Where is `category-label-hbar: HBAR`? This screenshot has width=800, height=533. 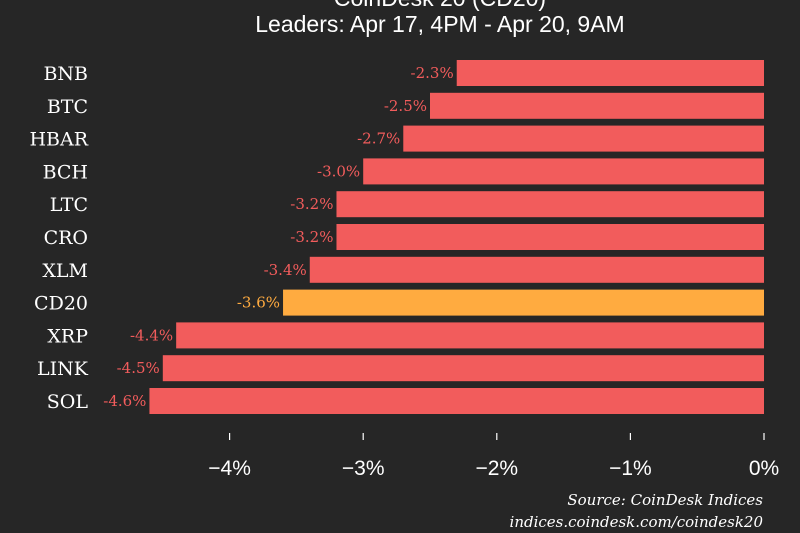
category-label-hbar: HBAR is located at coordinates (58, 140).